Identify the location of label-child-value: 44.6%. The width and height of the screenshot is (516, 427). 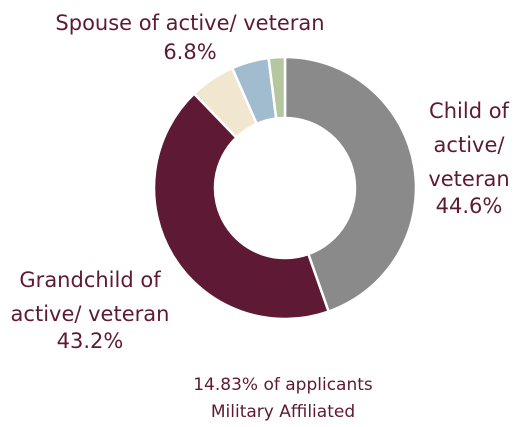
(469, 206).